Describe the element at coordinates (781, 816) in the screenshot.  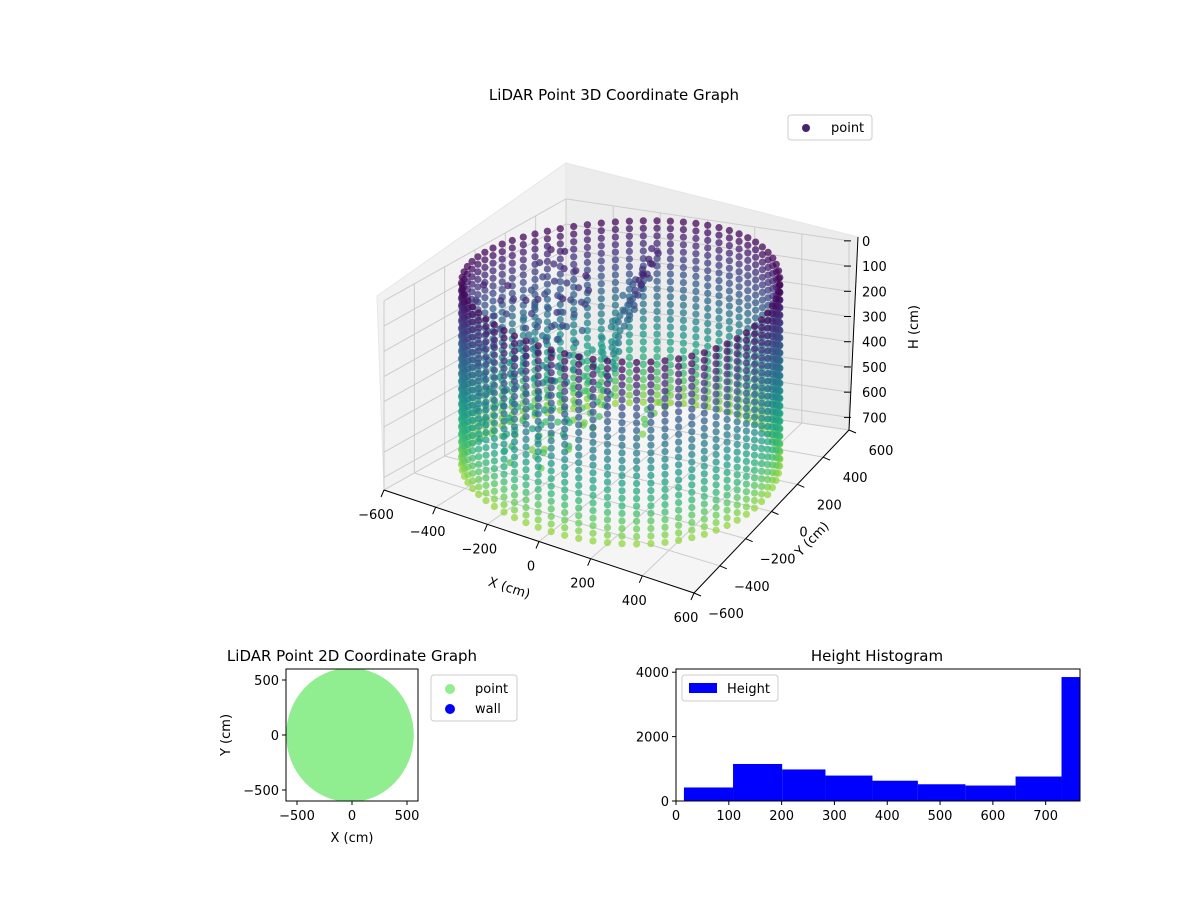
I see `x-tick-label: 200` at that location.